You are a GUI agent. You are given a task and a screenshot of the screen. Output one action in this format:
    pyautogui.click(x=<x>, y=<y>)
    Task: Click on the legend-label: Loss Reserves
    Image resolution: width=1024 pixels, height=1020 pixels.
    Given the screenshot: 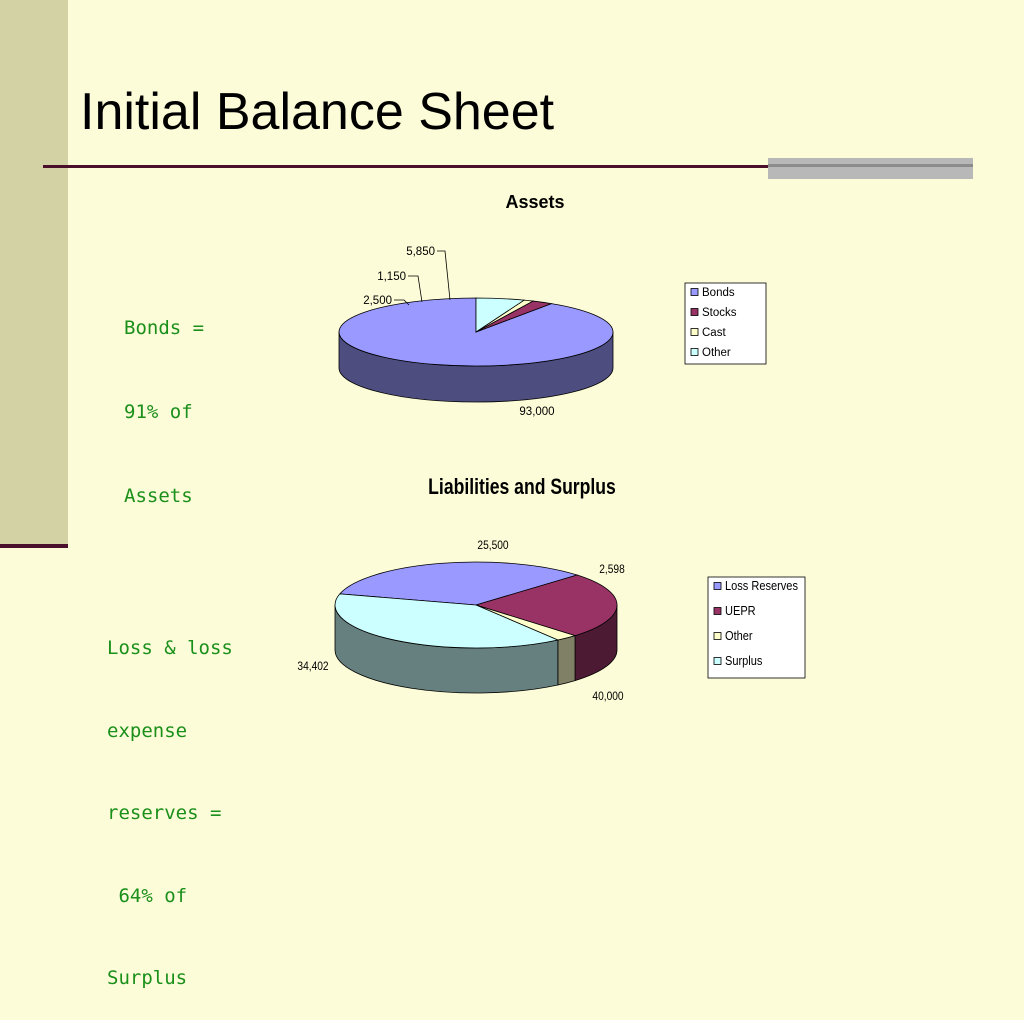 What is the action you would take?
    pyautogui.click(x=761, y=585)
    